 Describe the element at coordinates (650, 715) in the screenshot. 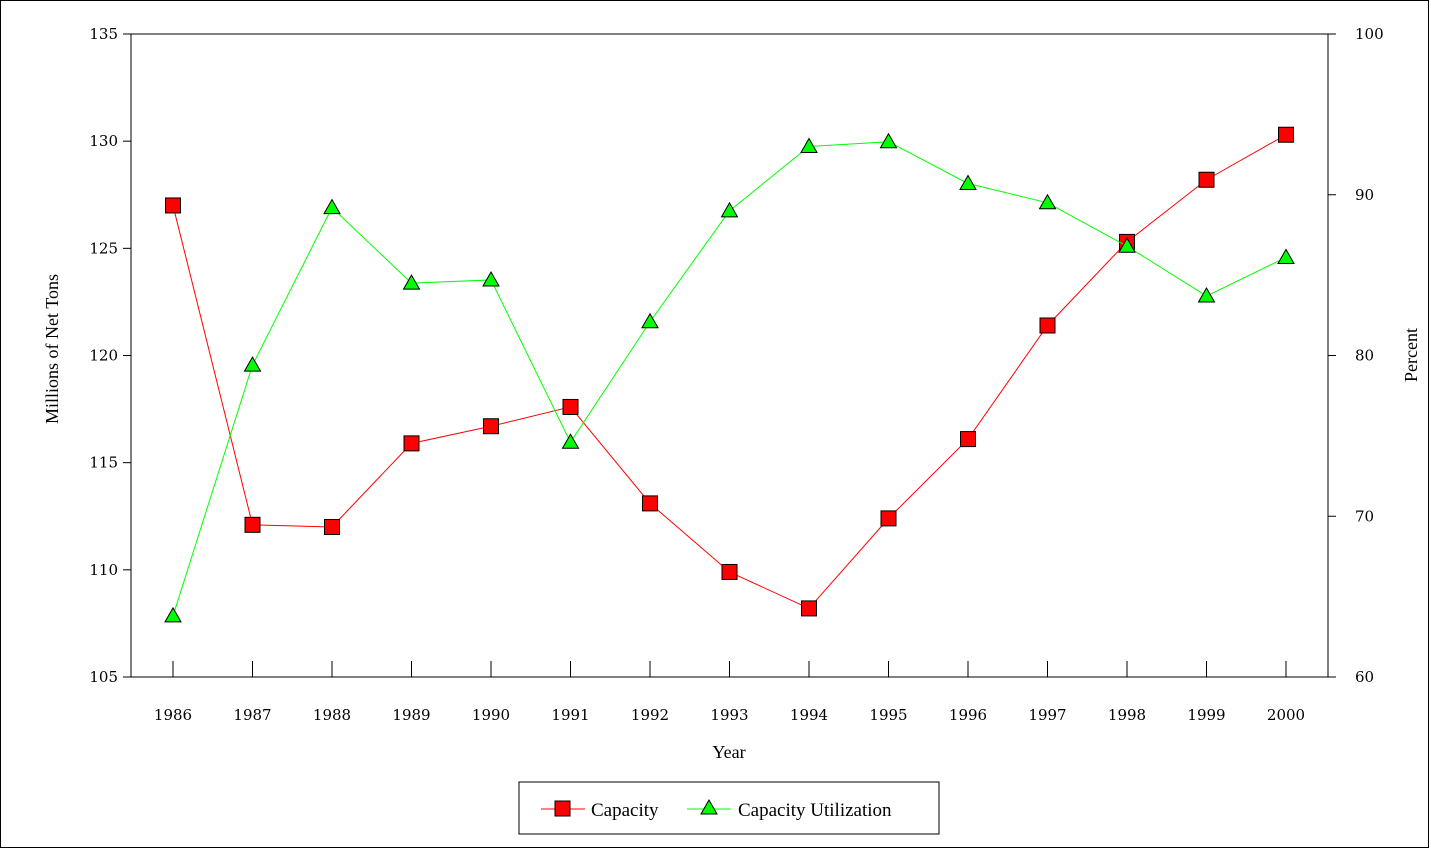

I see `x-tick-label: 1992` at that location.